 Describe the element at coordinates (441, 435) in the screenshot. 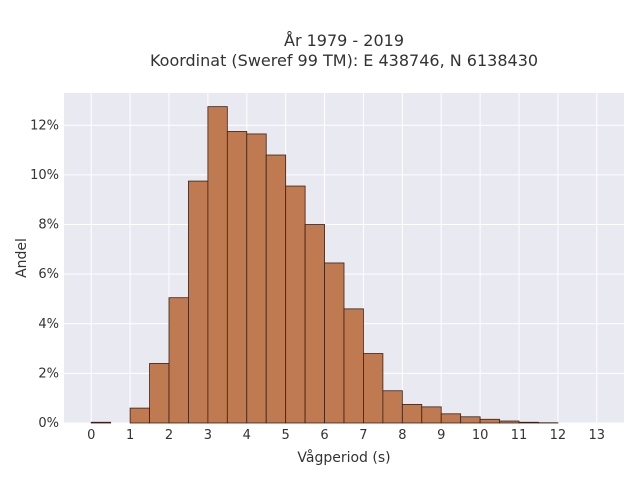

I see `x-tick-label-9: 9` at that location.